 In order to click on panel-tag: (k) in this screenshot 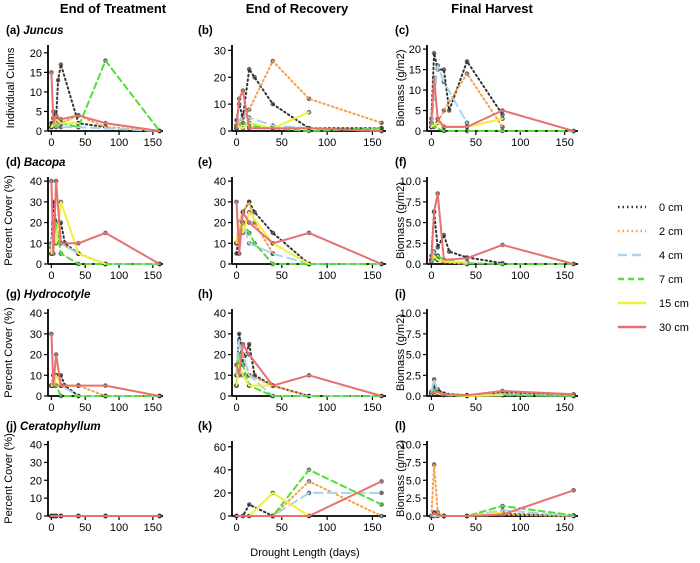, I will do `click(205, 427)`.